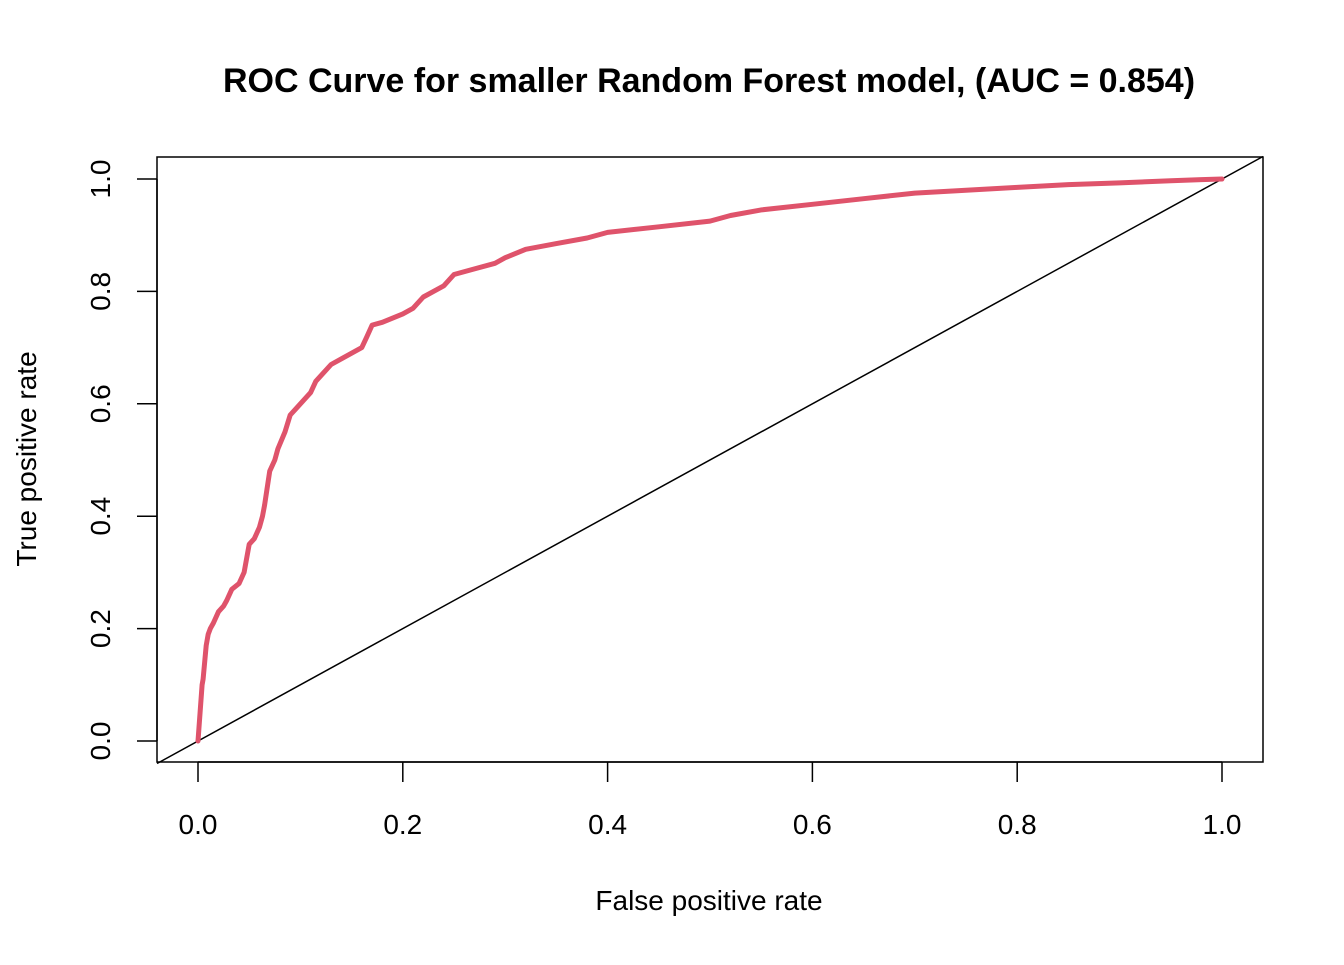 This screenshot has height=965, width=1344. Describe the element at coordinates (100, 179) in the screenshot. I see `y-tick-label: 1.0` at that location.